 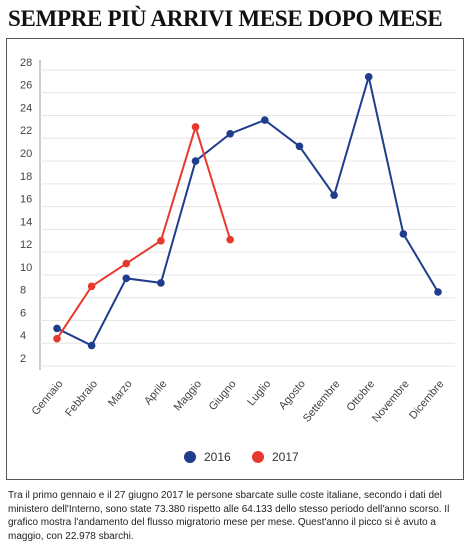 I want to click on x-tick-label: Marzo, so click(x=120, y=393).